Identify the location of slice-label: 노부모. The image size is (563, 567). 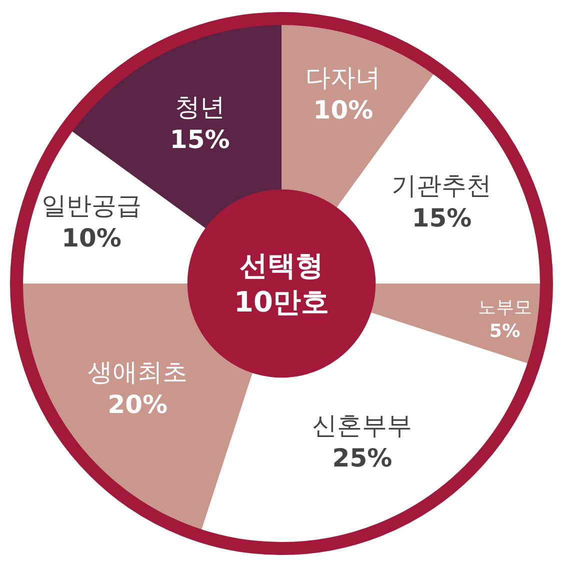
(505, 307).